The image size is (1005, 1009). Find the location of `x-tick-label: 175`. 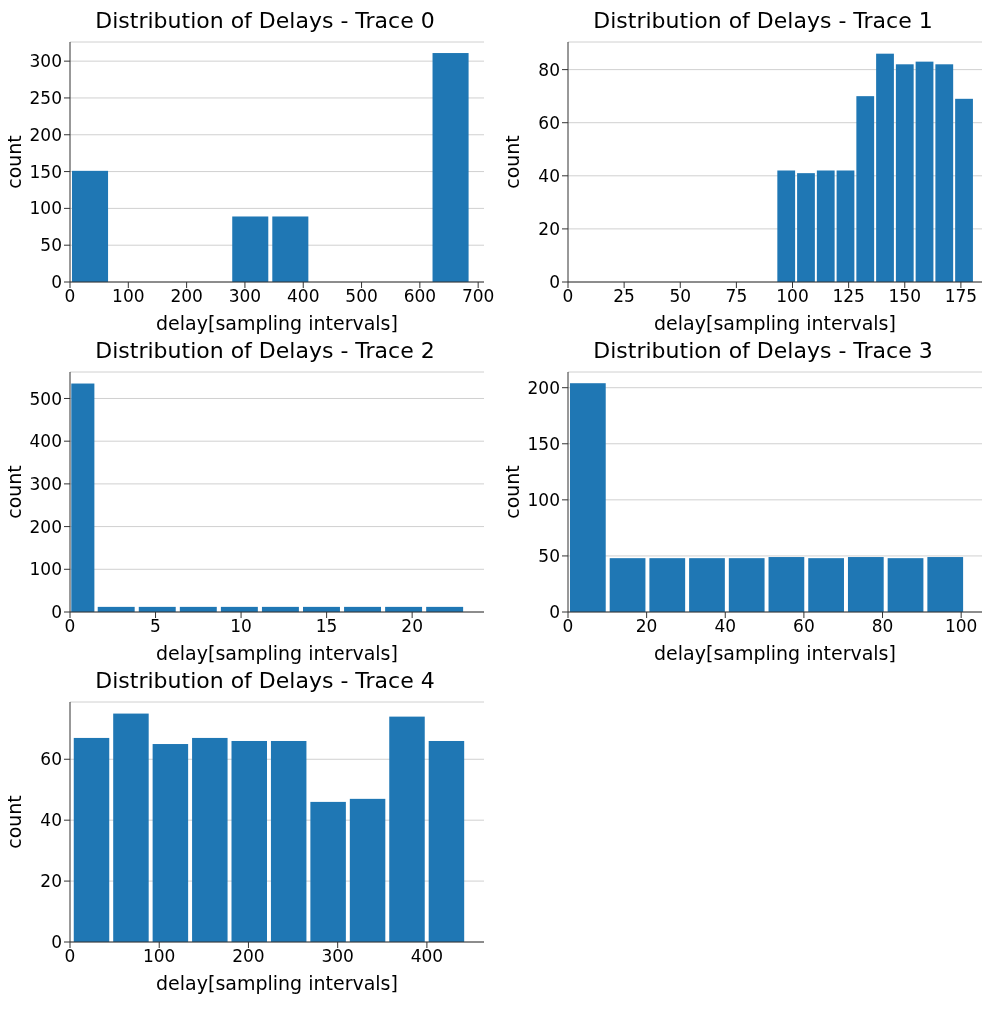

x-tick-label: 175 is located at coordinates (961, 296).